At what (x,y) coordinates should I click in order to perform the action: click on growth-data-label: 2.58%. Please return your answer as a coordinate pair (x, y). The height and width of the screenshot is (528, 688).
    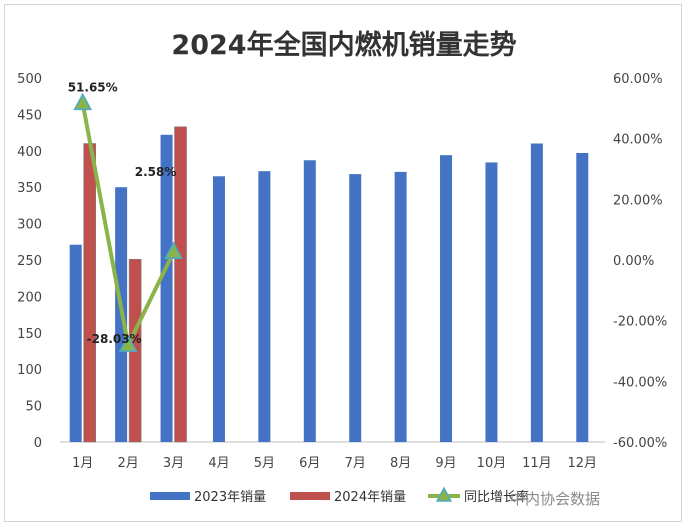
    Looking at the image, I should click on (156, 172).